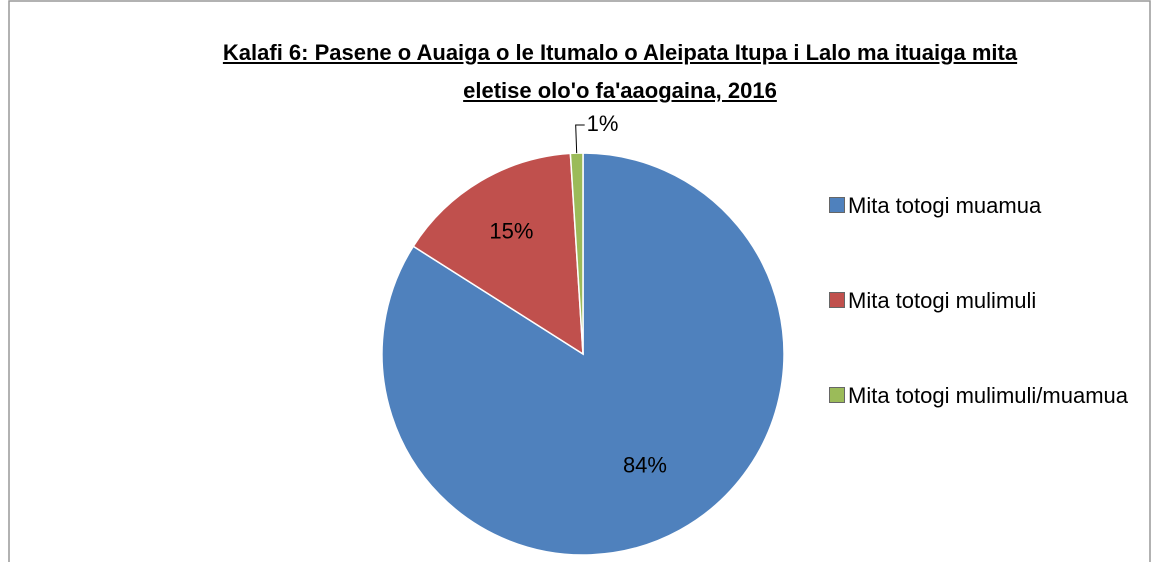  I want to click on data-label: 84%, so click(645, 465).